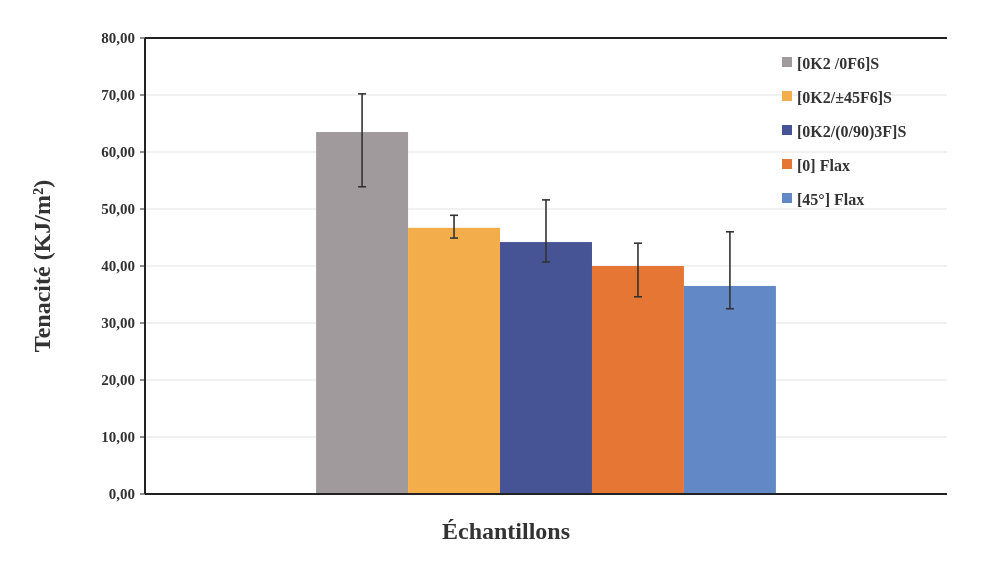 This screenshot has width=1007, height=561. I want to click on y-tick-label: 60,00, so click(118, 152).